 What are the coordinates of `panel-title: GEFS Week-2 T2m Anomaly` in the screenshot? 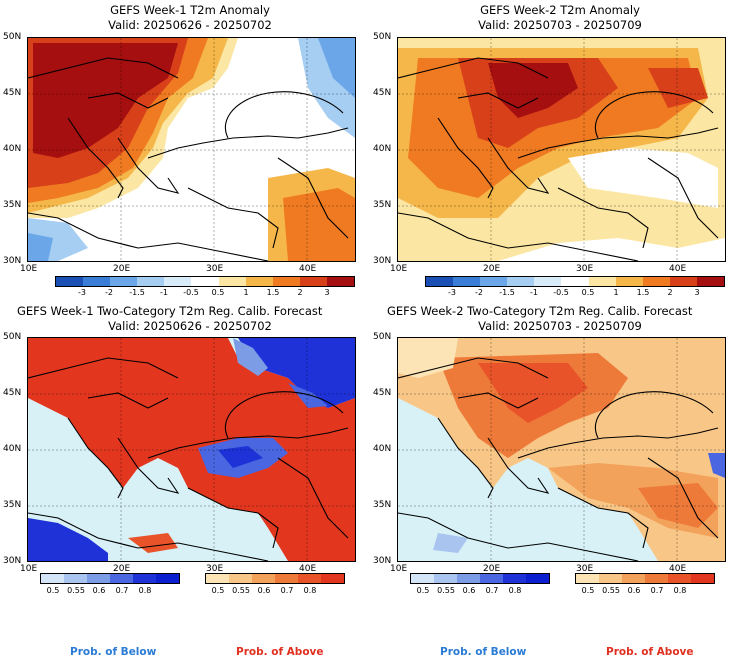 It's located at (560, 10).